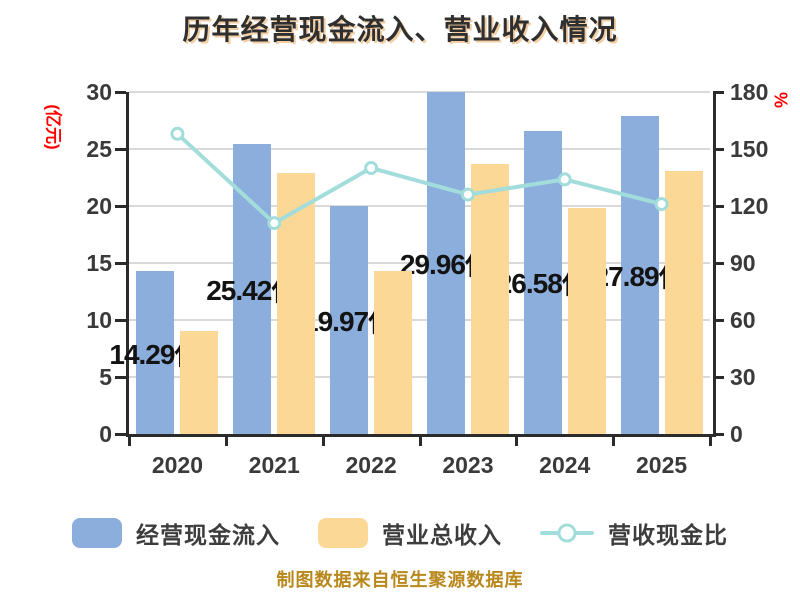 This screenshot has height=600, width=800. I want to click on ratio-line, so click(419, 179).